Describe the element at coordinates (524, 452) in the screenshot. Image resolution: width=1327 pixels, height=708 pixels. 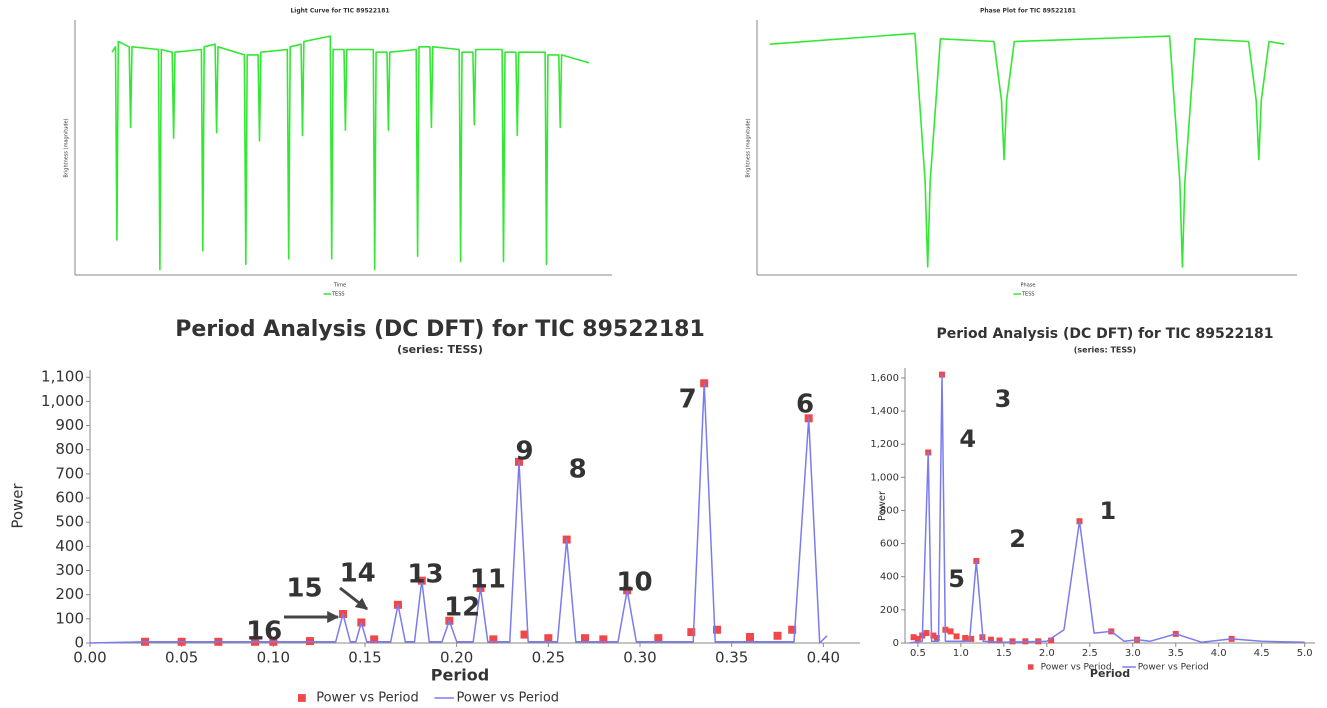
I see `annotation: 9` at that location.